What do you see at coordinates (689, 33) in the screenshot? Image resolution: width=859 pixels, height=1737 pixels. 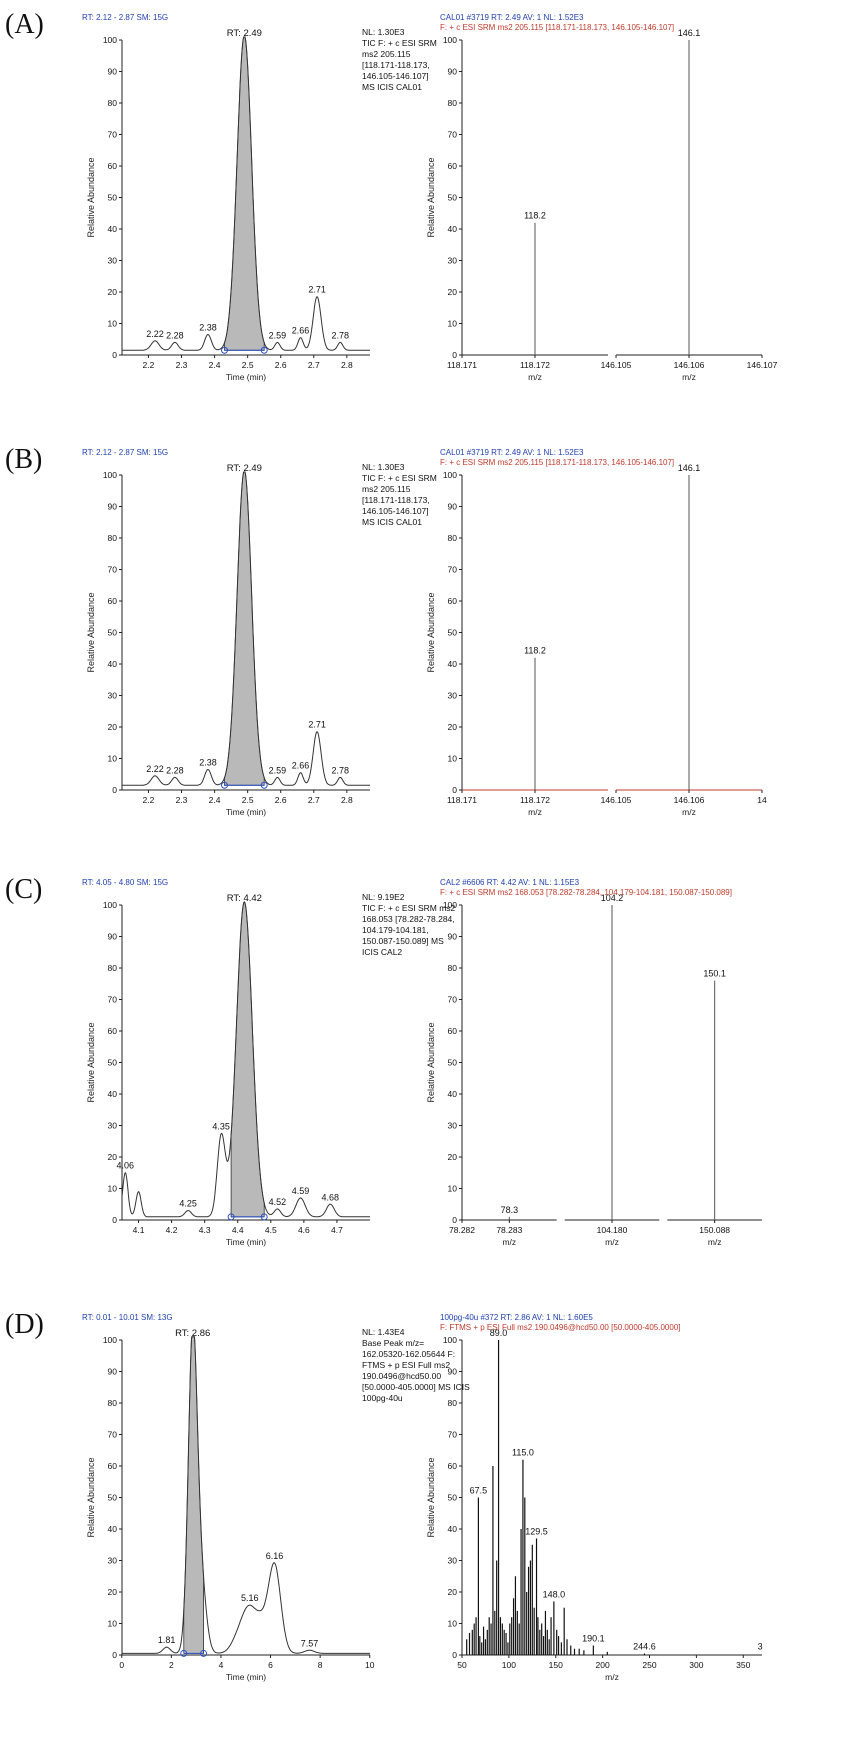 I see `spectrum-peak-label: 146.1` at bounding box center [689, 33].